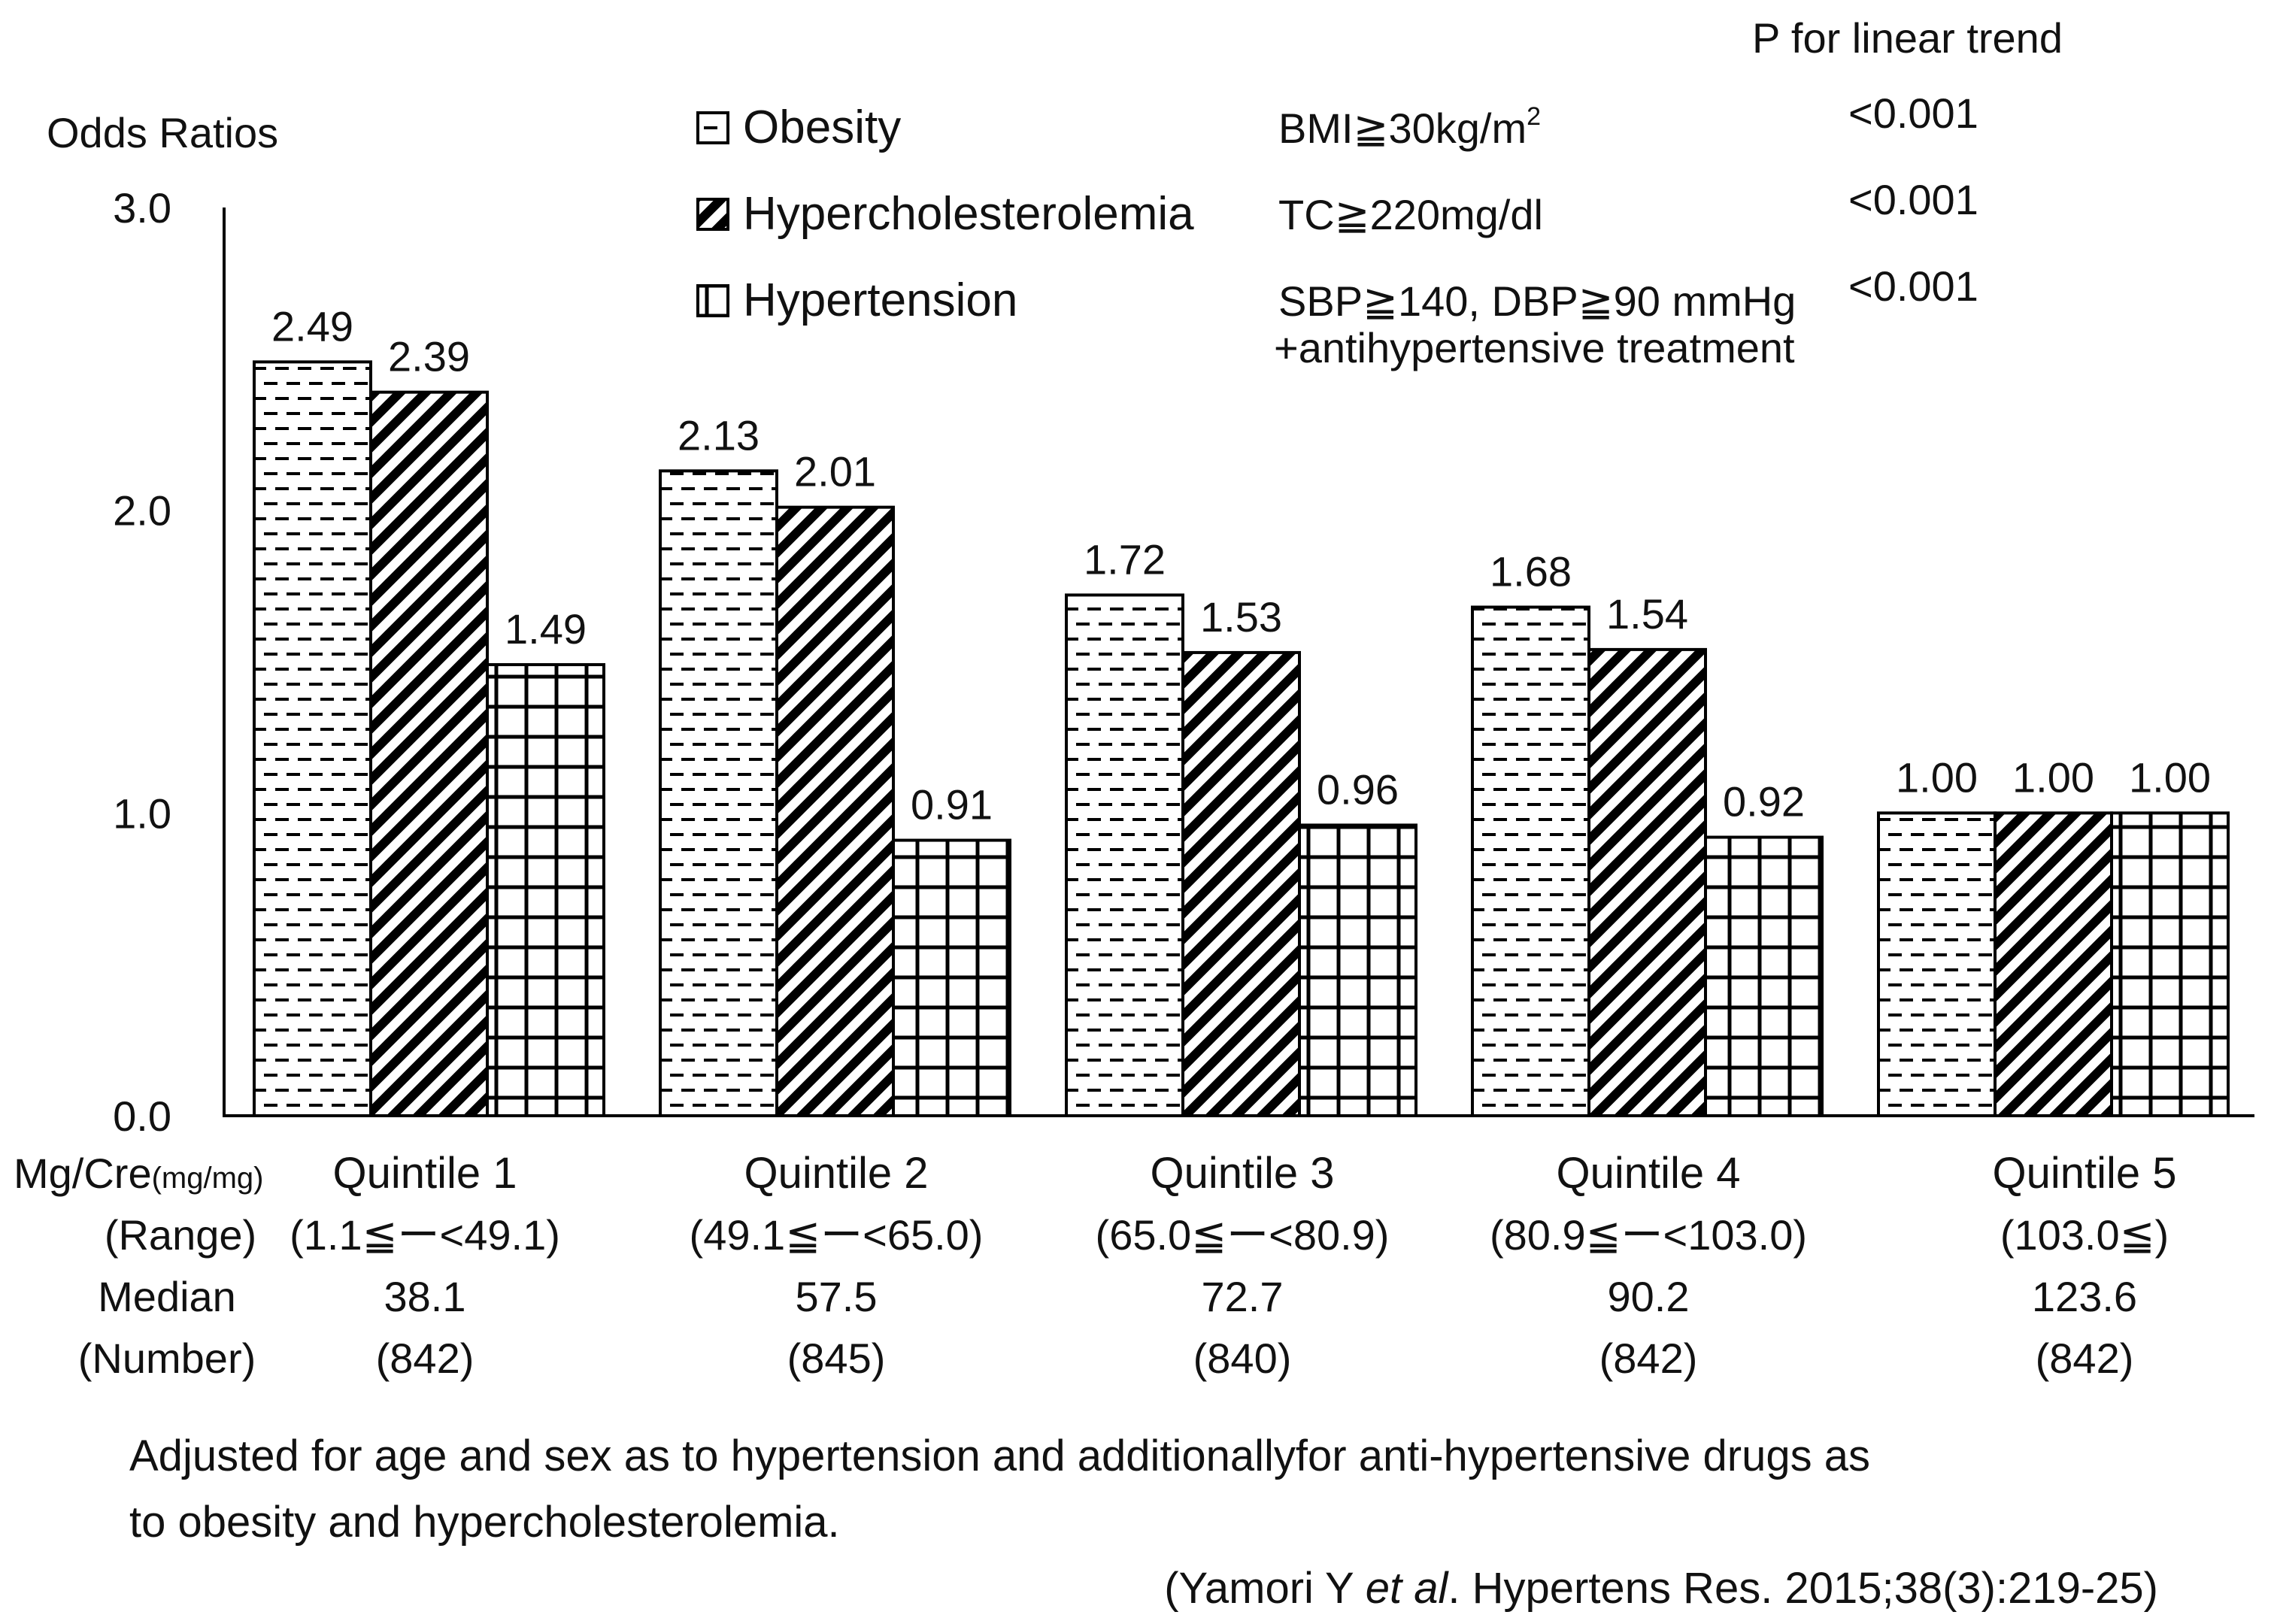 The width and height of the screenshot is (2271, 1624). What do you see at coordinates (484, 1522) in the screenshot?
I see `footnote-line-2: to obesity and hypercholesterolemia.` at bounding box center [484, 1522].